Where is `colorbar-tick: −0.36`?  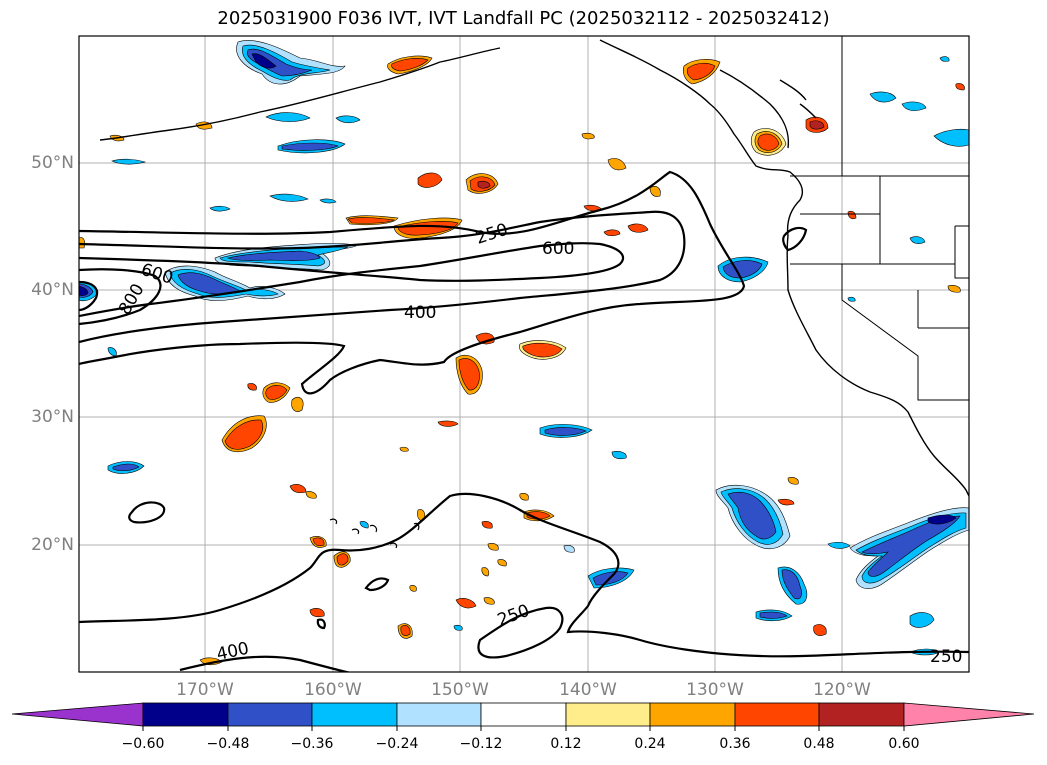 colorbar-tick: −0.36 is located at coordinates (312, 744).